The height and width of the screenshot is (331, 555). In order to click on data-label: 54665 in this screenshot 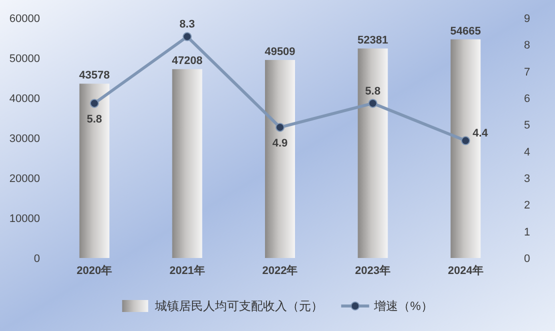, I will do `click(465, 31)`.